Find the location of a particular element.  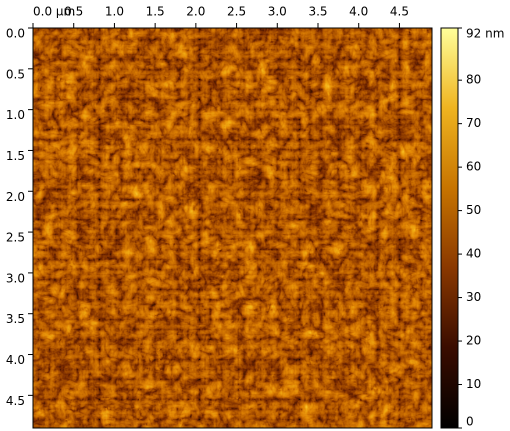

y-tick-label: 1.0 is located at coordinates (15, 115).